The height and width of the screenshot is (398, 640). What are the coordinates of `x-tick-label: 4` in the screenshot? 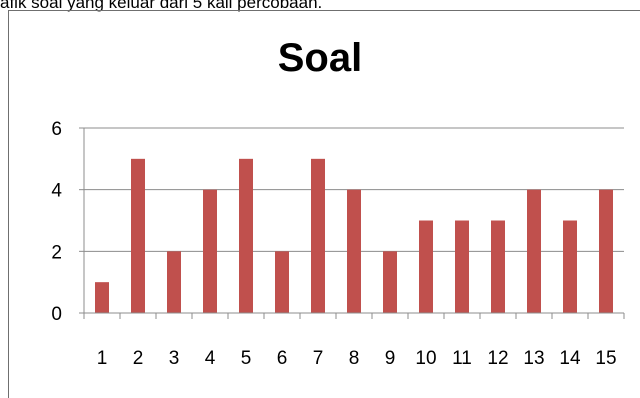 It's located at (210, 358).